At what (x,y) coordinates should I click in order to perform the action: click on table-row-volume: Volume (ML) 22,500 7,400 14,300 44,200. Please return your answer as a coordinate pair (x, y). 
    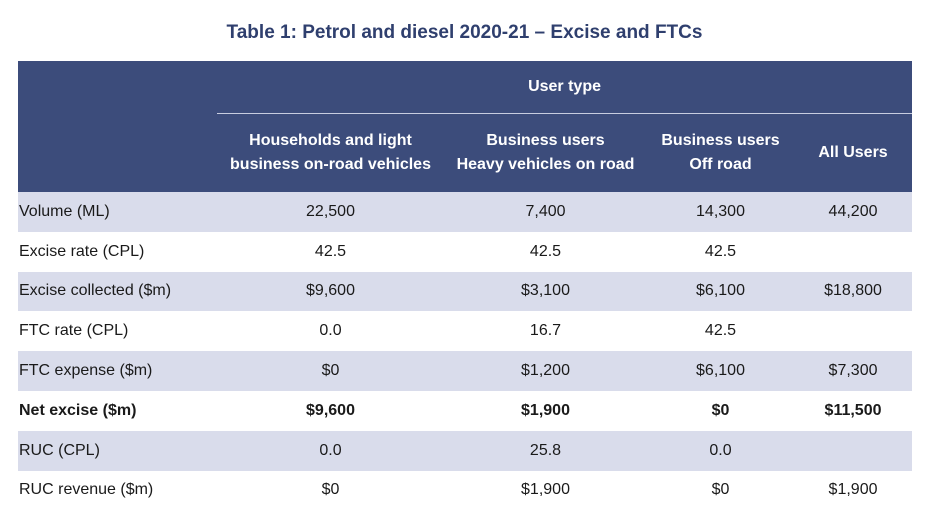
    Looking at the image, I should click on (465, 212).